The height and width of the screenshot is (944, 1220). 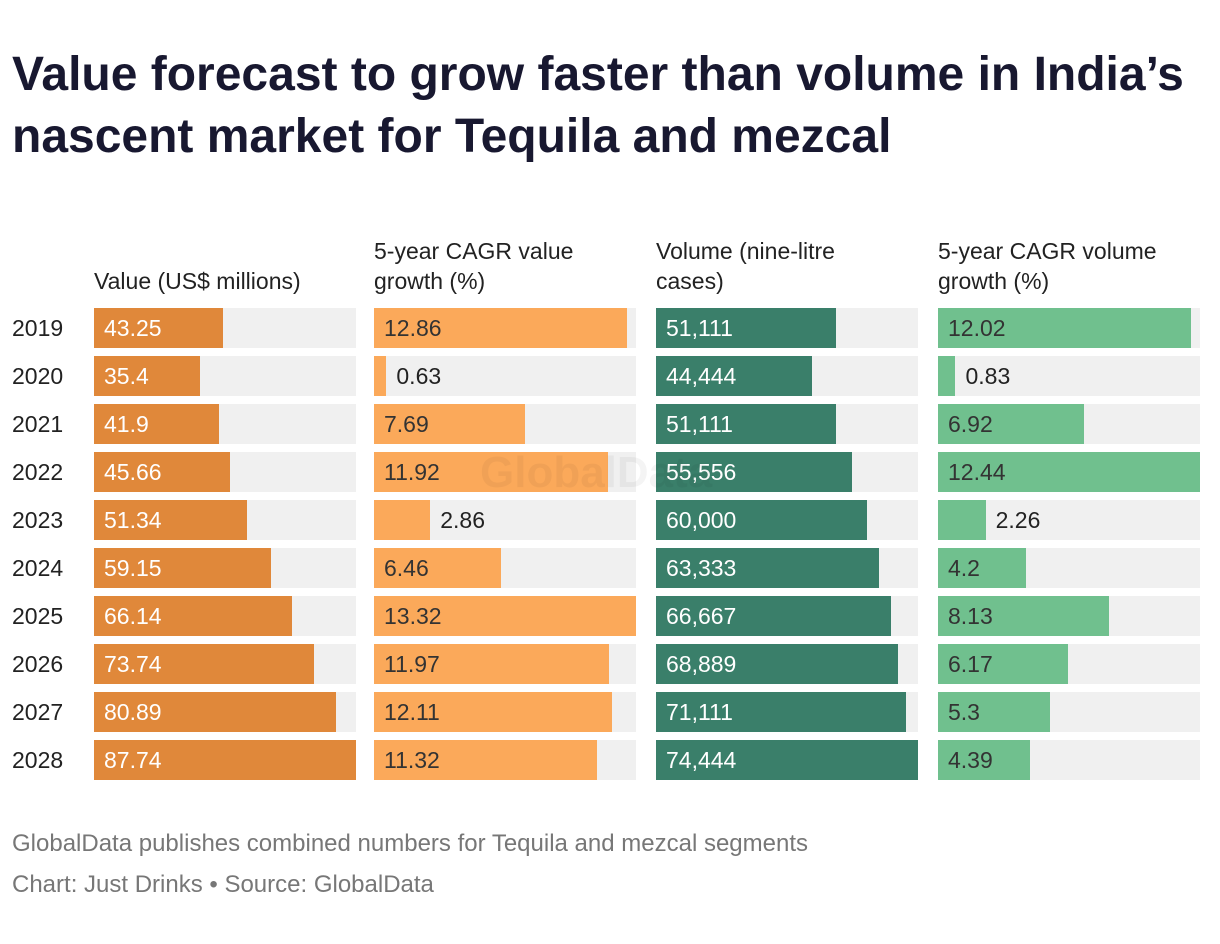 What do you see at coordinates (133, 472) in the screenshot?
I see `value-label: 45.66` at bounding box center [133, 472].